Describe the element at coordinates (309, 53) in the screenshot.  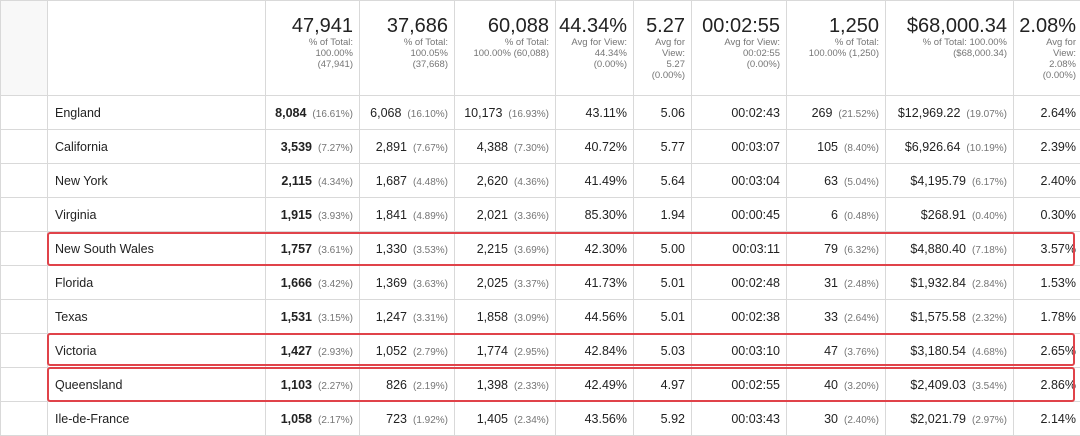
I see `total-subtext: % of Total: 100.00% (47,941)` at that location.